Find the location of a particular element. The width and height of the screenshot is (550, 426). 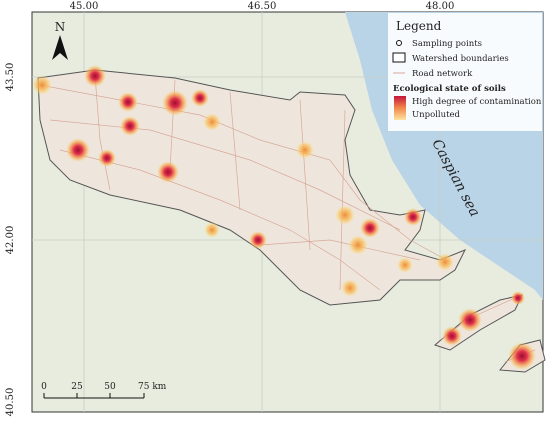

coord-label: 43.50 is located at coordinates (10, 77).